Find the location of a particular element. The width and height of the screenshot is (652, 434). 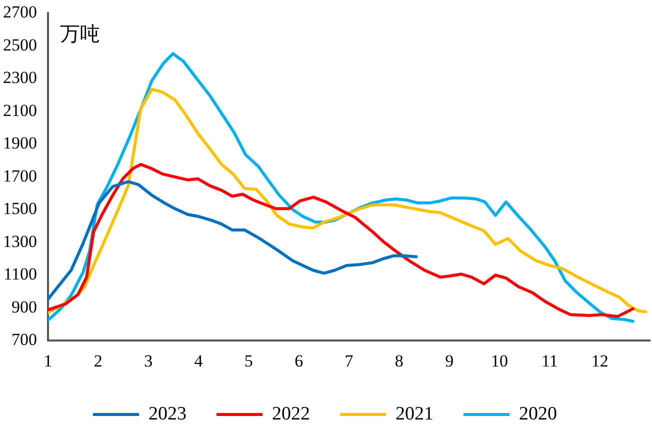

y-tick-label: 2300 is located at coordinates (20, 78).